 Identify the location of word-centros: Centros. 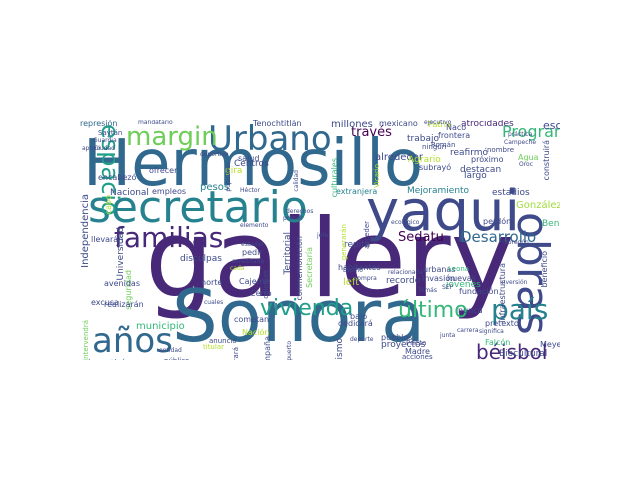
(251, 164).